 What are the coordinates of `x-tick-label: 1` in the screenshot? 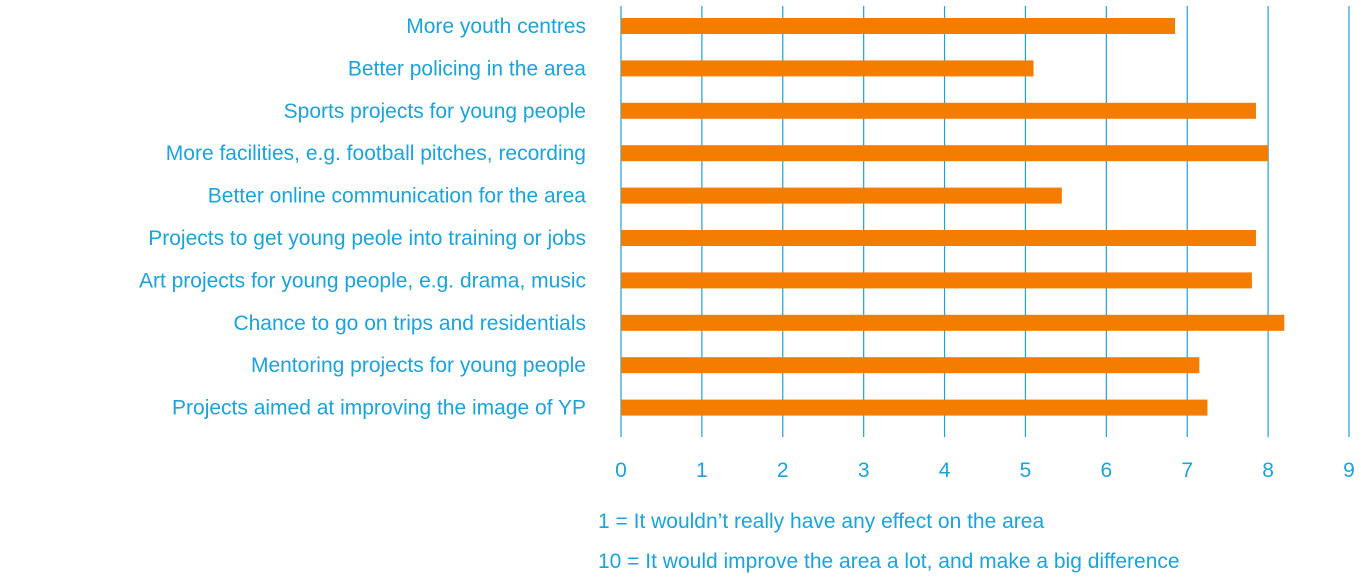 It's located at (702, 470).